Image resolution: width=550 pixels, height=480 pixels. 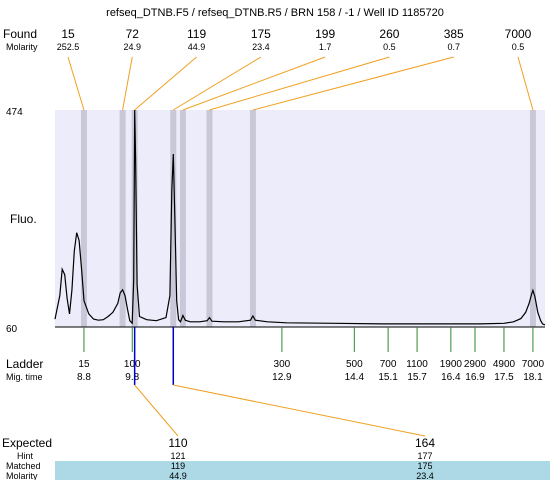 I want to click on found-size-label: 72, so click(x=133, y=34).